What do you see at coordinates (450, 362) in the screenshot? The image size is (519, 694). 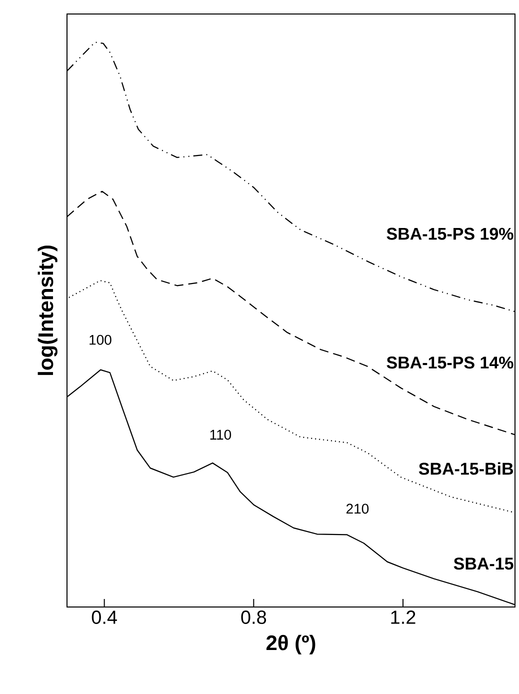 I see `series-label: SBA-15-PS 14%` at bounding box center [450, 362].